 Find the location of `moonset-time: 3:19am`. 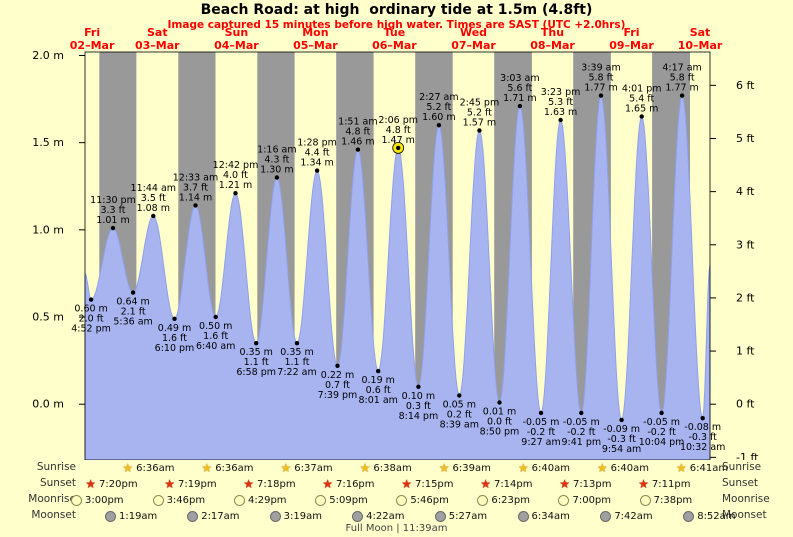

moonset-time: 3:19am is located at coordinates (295, 516).